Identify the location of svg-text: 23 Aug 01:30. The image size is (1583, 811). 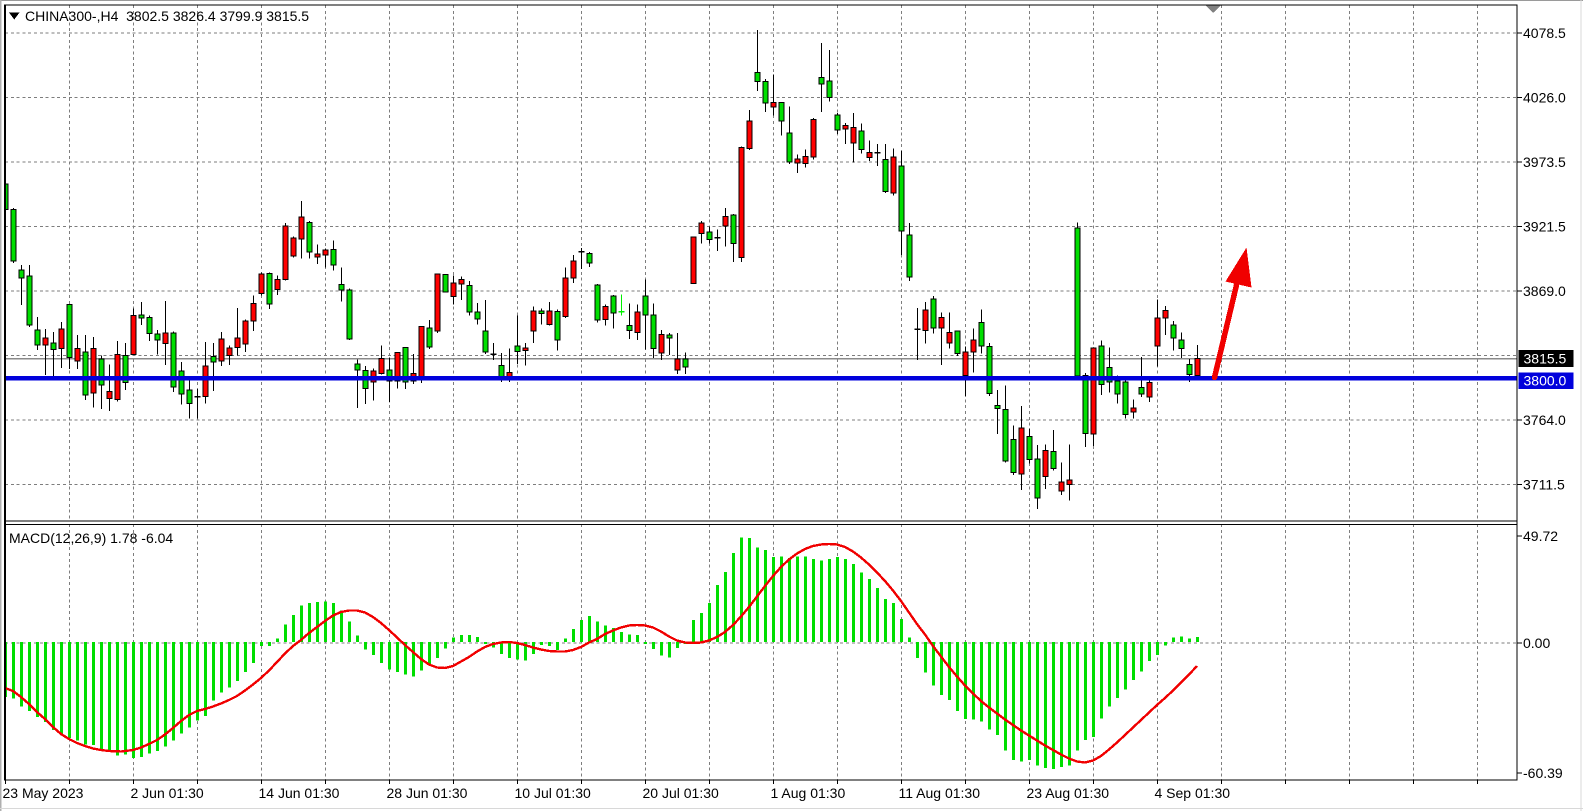
(1068, 793).